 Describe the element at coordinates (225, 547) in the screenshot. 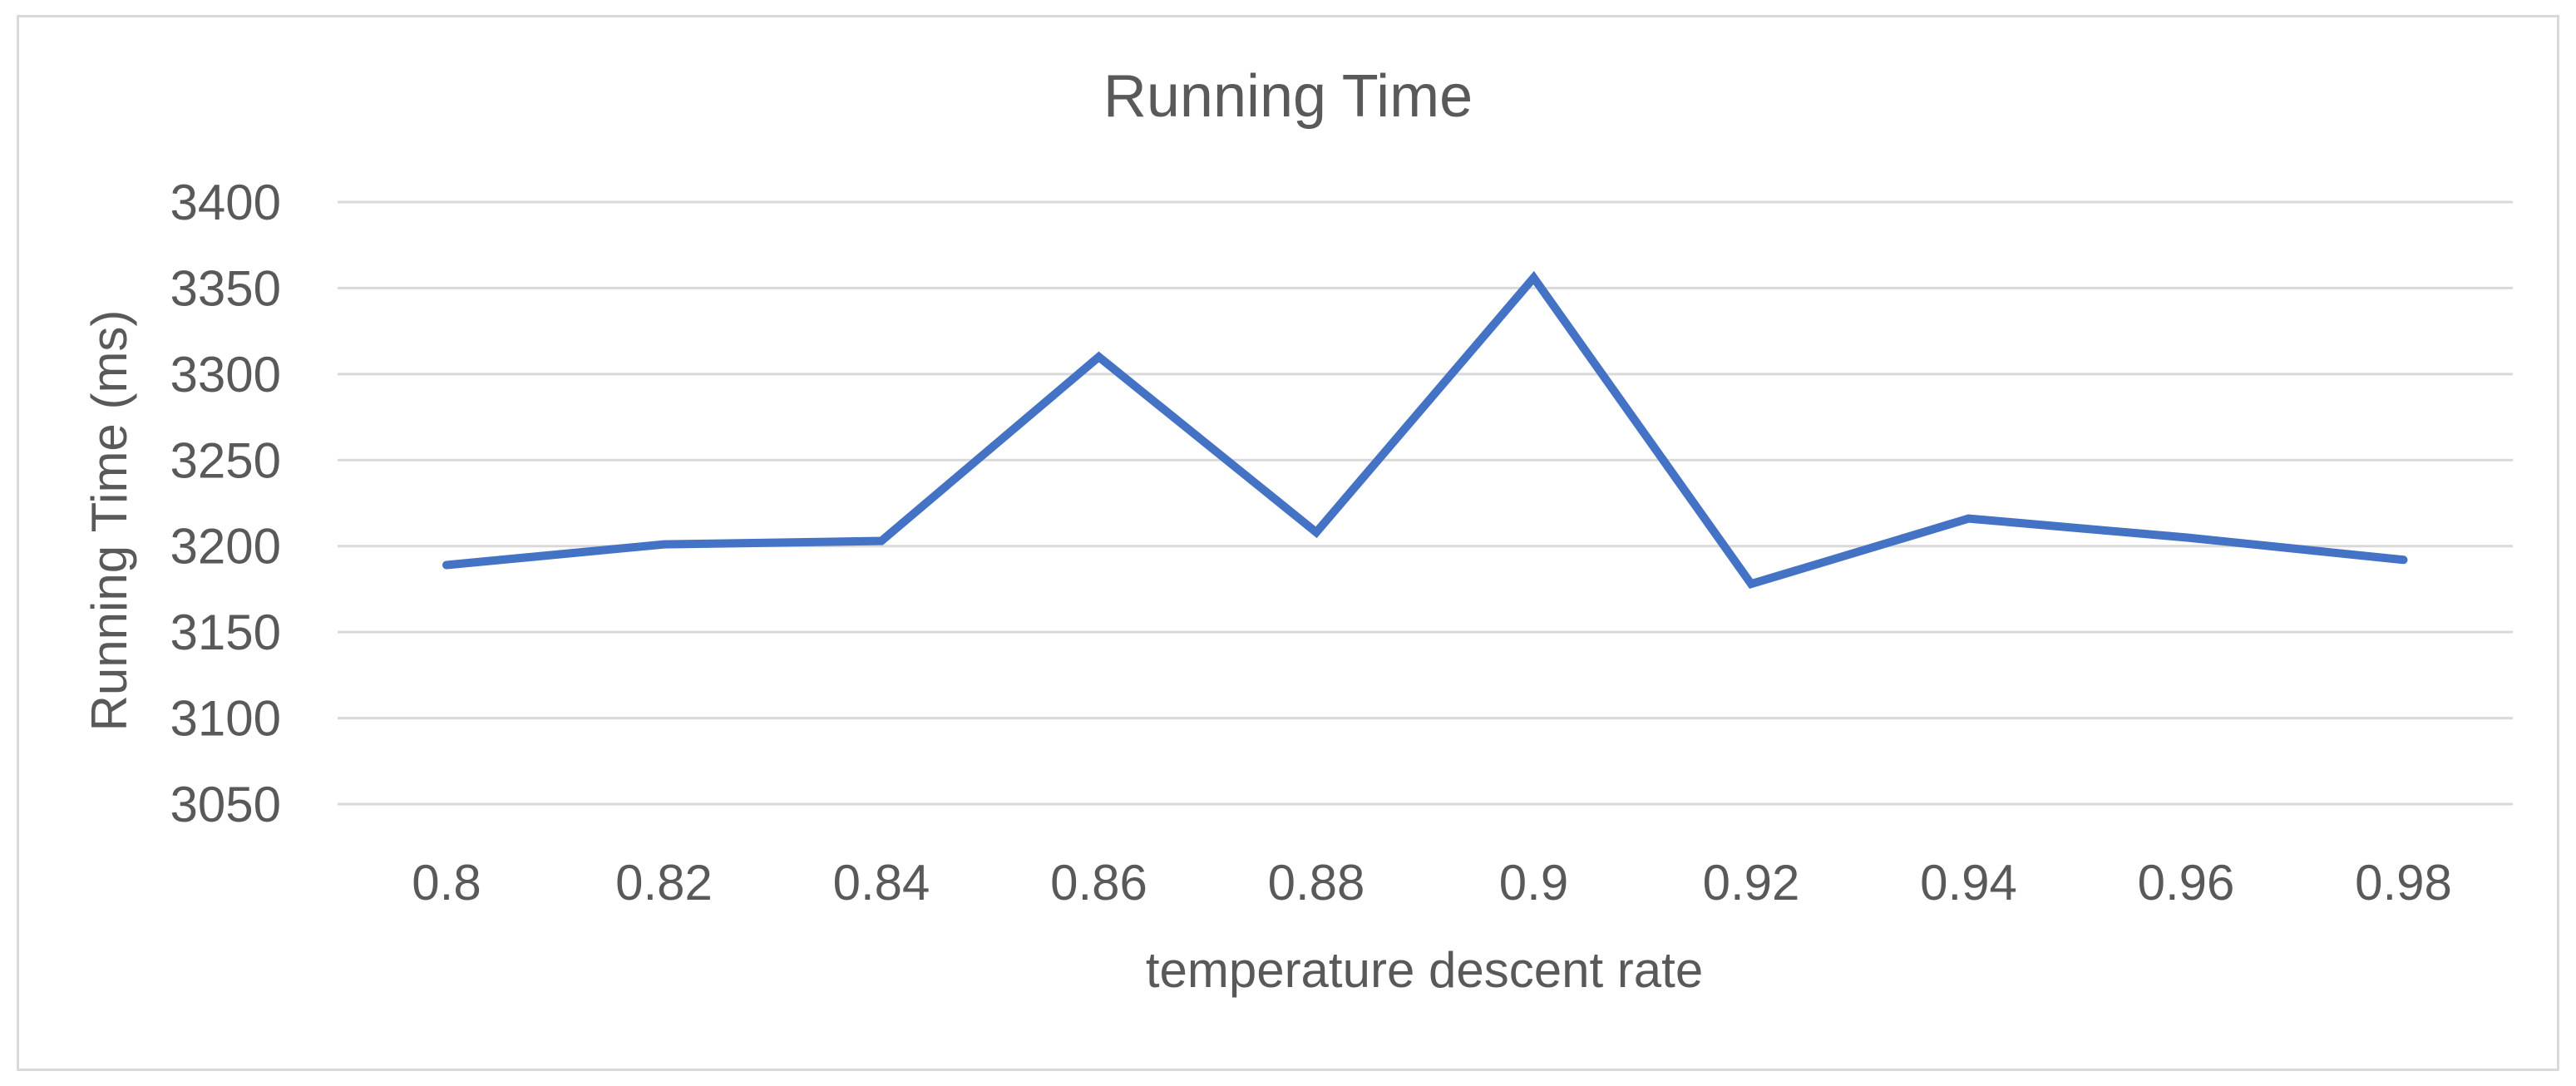

I see `y-tick-label: 3200` at that location.